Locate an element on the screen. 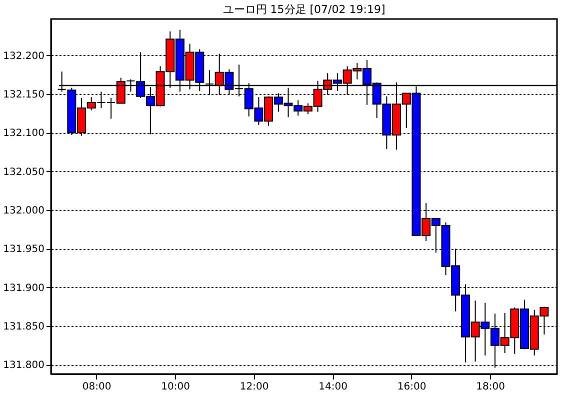 The image size is (570, 398). x-tick-label: 12:00 is located at coordinates (254, 387).